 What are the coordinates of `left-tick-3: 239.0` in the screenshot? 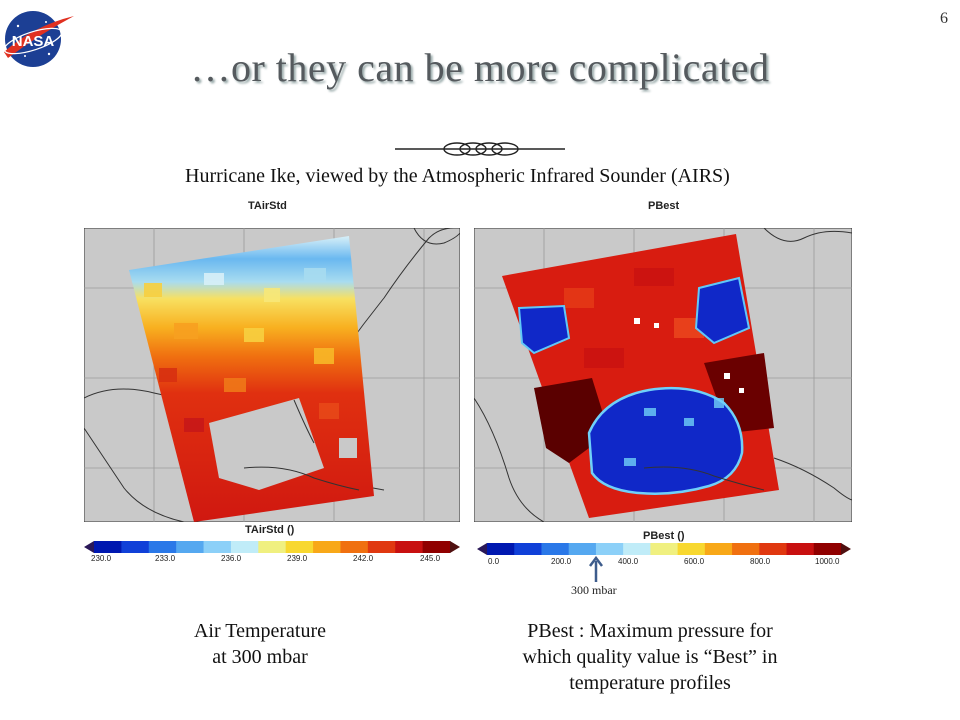 It's located at (297, 558).